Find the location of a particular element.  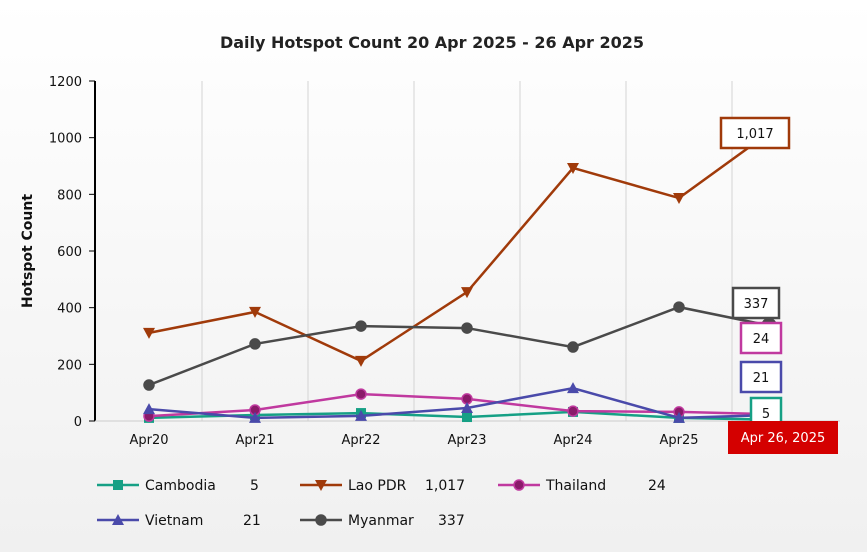

crosshair-text: Apr 26, 2025 is located at coordinates (783, 438).